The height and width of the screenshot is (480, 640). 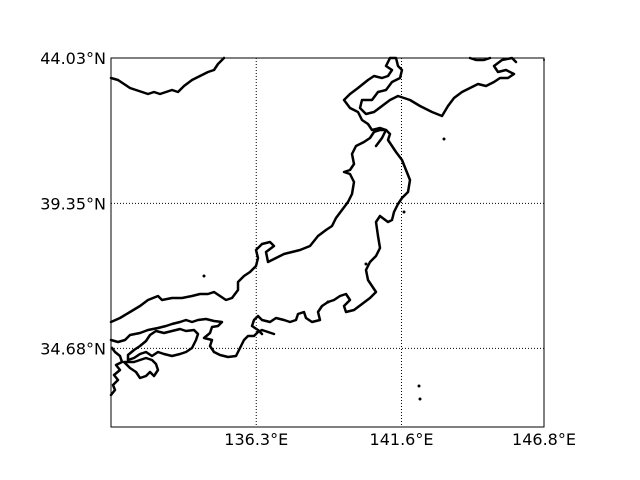 What do you see at coordinates (116, 371) in the screenshot?
I see `coastline-korea-west` at bounding box center [116, 371].